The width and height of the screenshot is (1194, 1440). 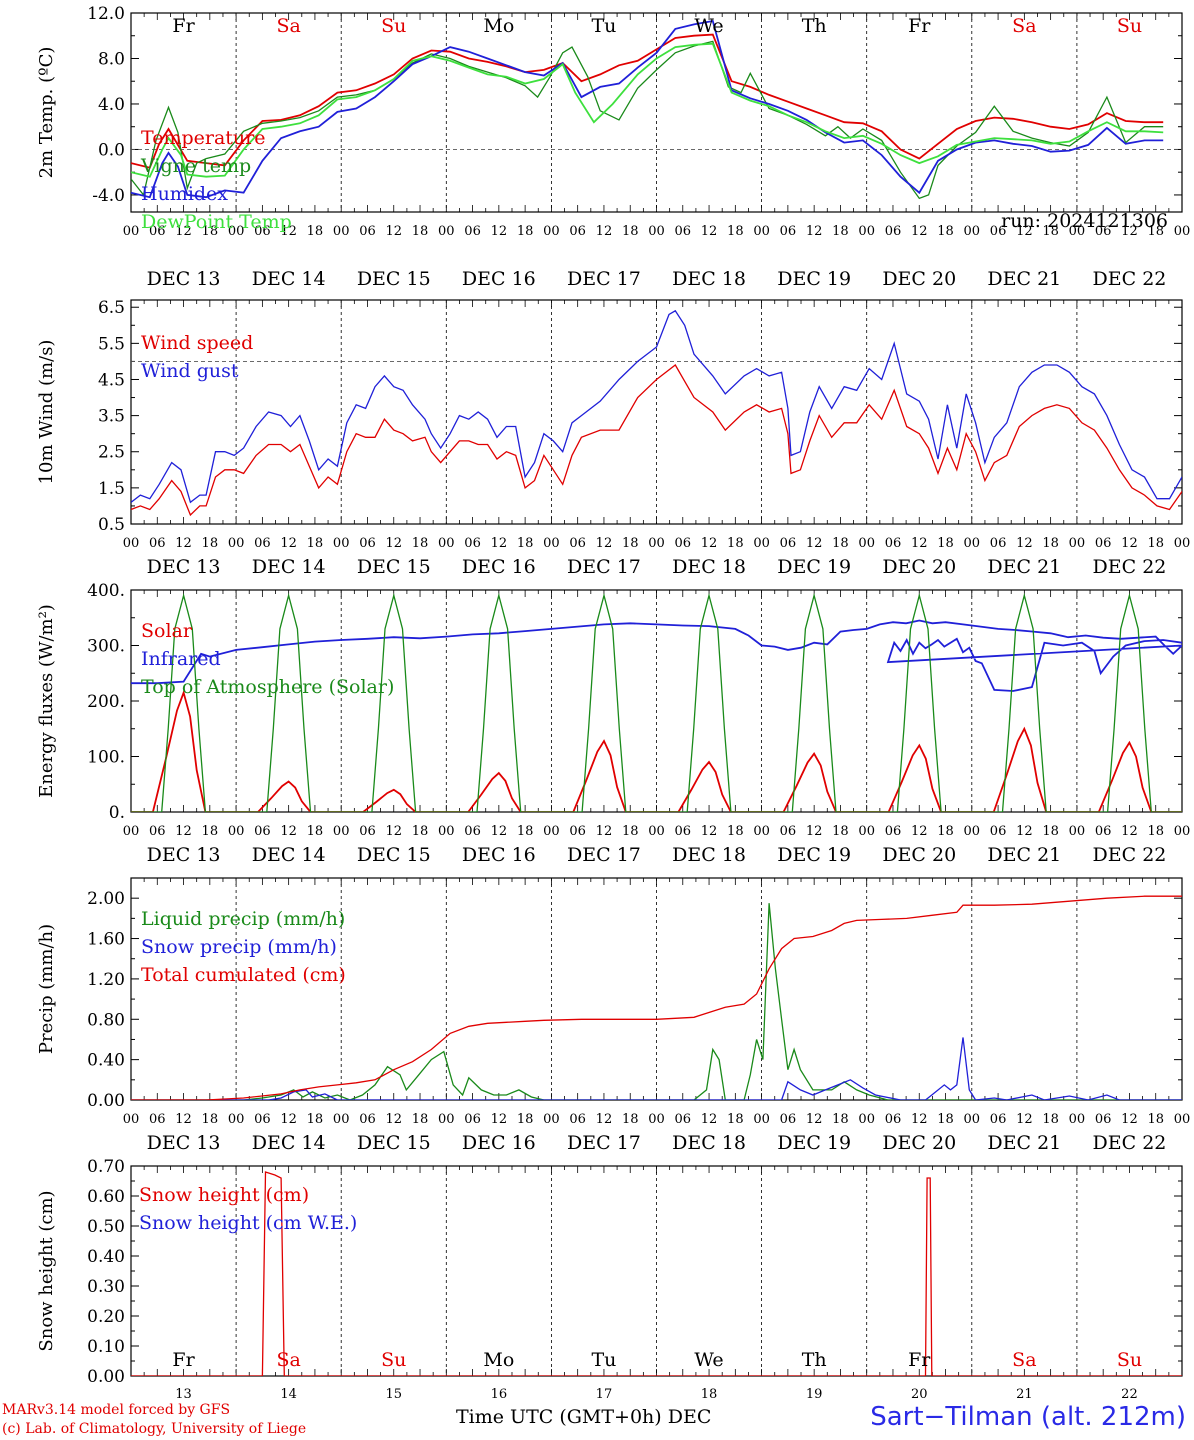 I want to click on legend-entry: Top of Atmosphere (Solar), so click(x=267, y=687).